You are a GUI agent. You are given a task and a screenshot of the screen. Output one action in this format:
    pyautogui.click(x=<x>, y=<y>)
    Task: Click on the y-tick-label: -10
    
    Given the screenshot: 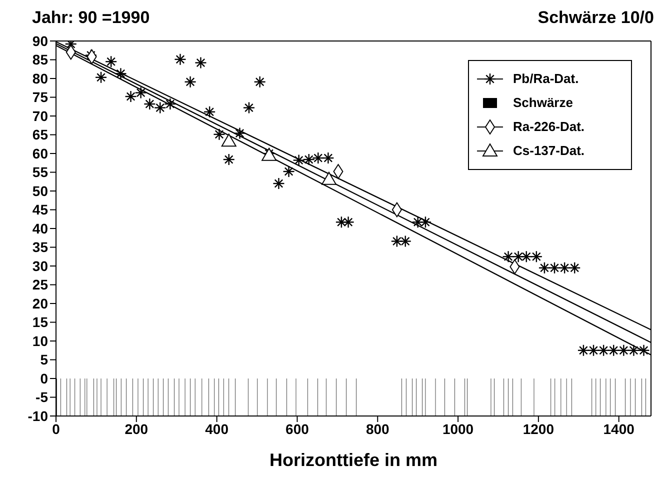 What is the action you would take?
    pyautogui.click(x=38, y=416)
    